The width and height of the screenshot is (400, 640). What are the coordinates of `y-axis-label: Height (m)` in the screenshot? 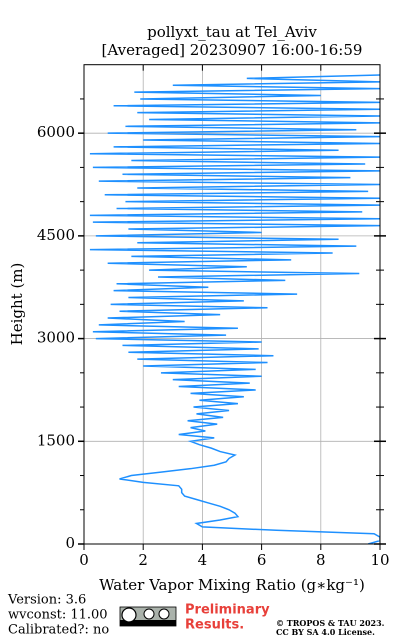 It's located at (17, 304).